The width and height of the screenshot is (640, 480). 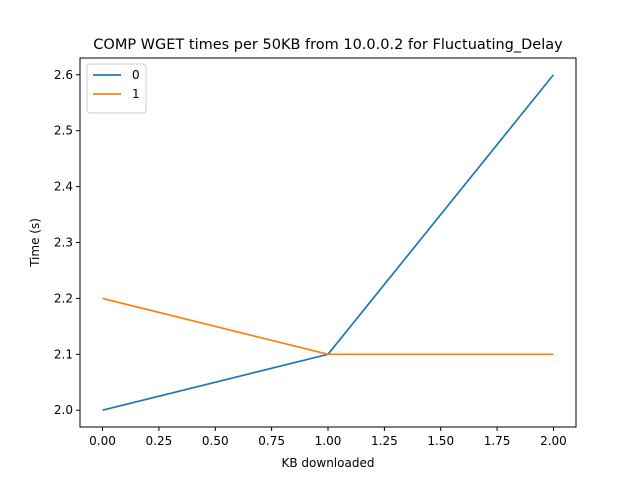 What do you see at coordinates (440, 441) in the screenshot?
I see `x-tick-label: 1.50` at bounding box center [440, 441].